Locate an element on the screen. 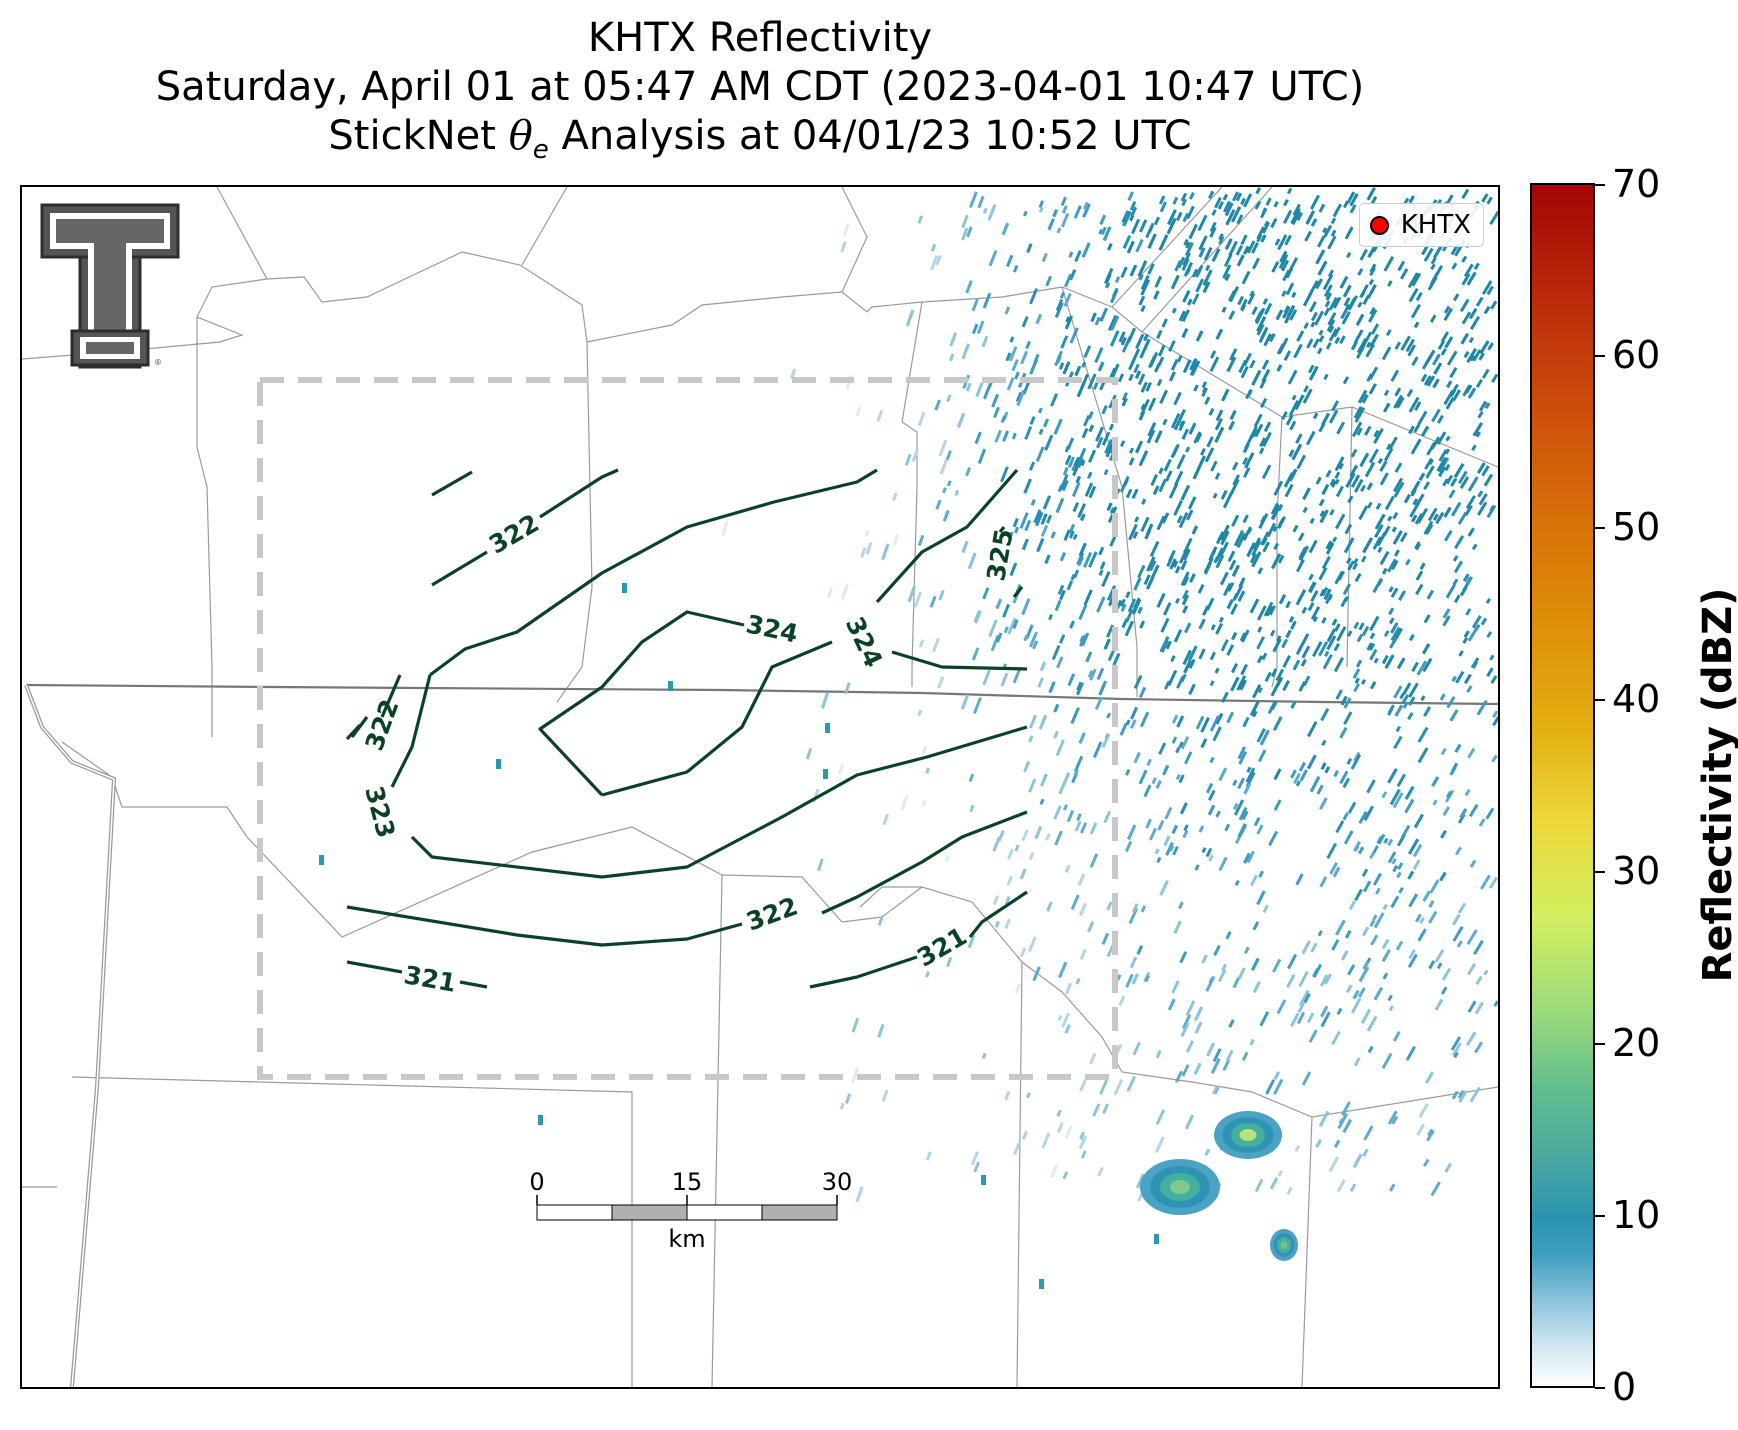 This screenshot has width=1738, height=1430. state-boundary is located at coordinates (761, 694).